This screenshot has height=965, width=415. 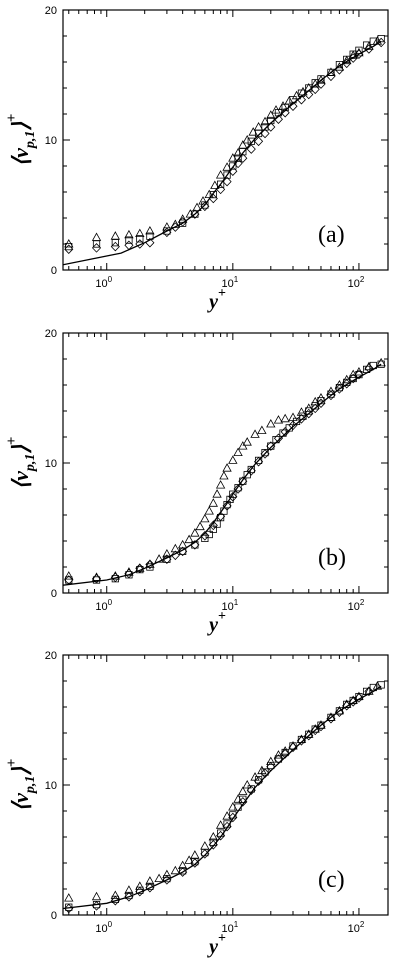 What do you see at coordinates (216, 622) in the screenshot?
I see `x-axis-label: y+` at bounding box center [216, 622].